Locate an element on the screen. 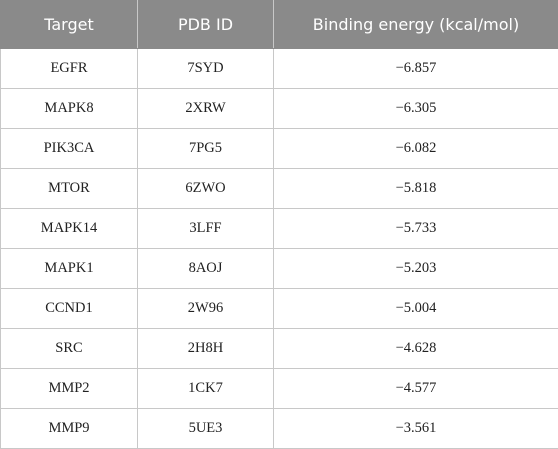 The height and width of the screenshot is (449, 558). table-cell: −6.857 is located at coordinates (416, 69).